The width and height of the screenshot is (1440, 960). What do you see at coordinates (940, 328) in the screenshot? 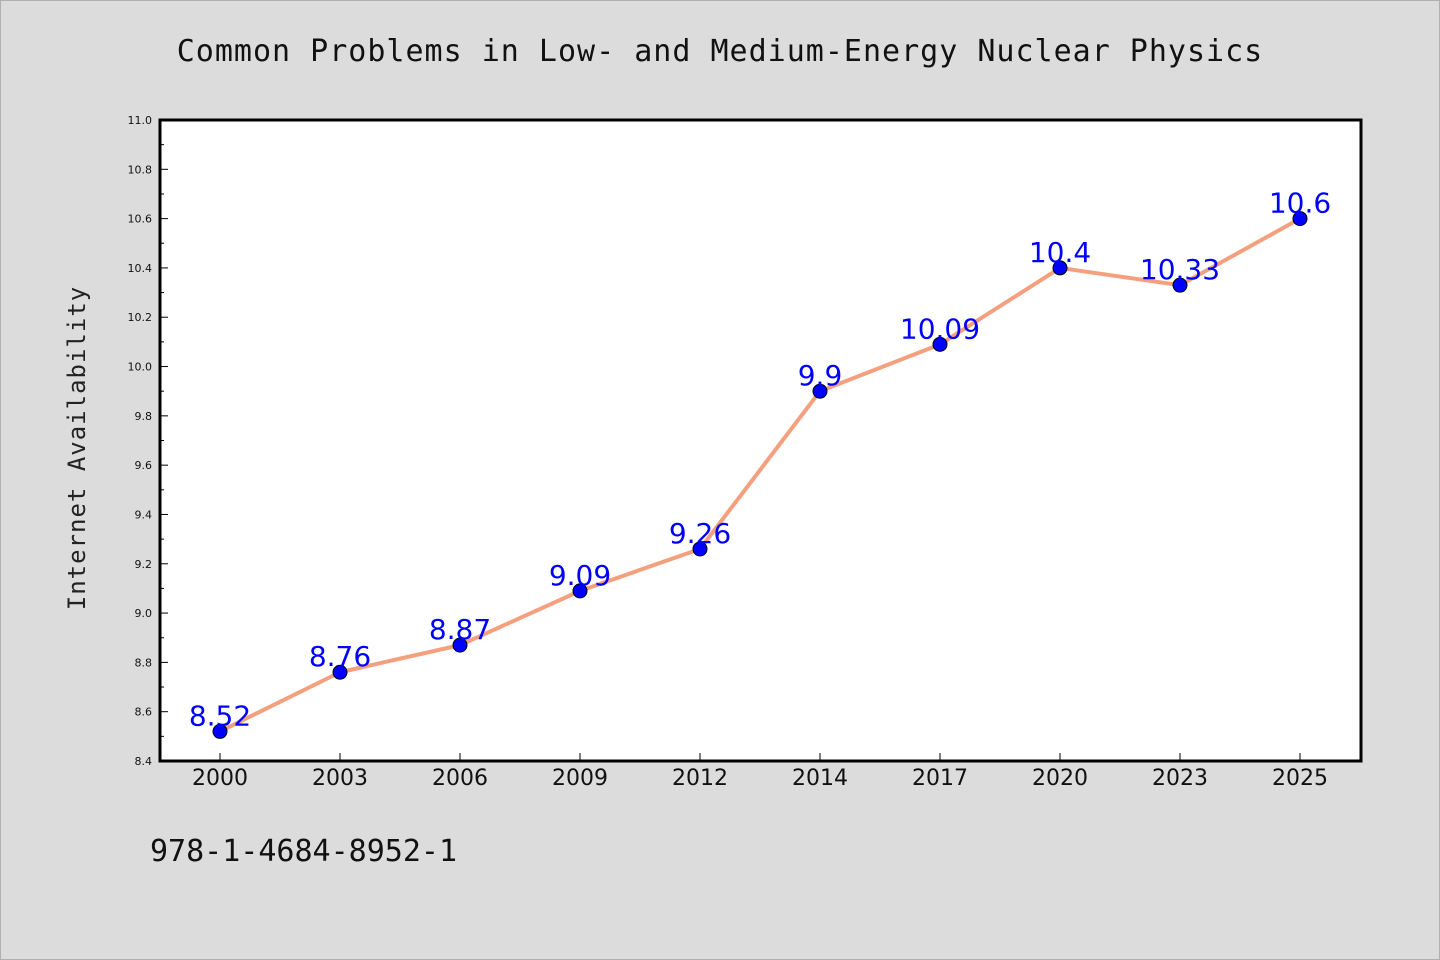
I see `data-label: 10.09` at bounding box center [940, 328].